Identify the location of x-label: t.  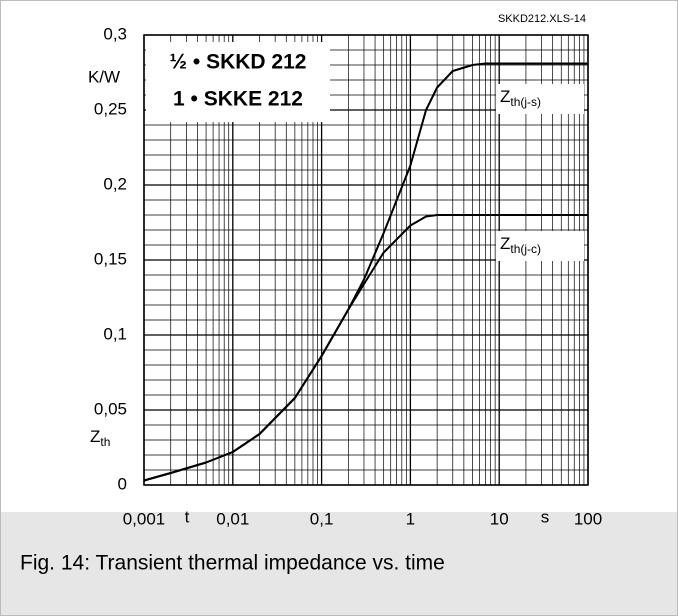
(187, 516).